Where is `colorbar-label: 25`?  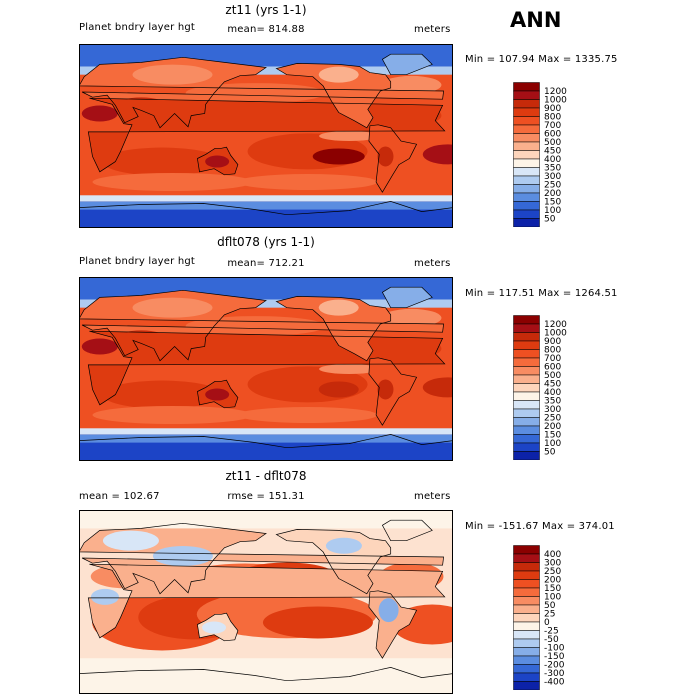 colorbar-label: 25 is located at coordinates (549, 615).